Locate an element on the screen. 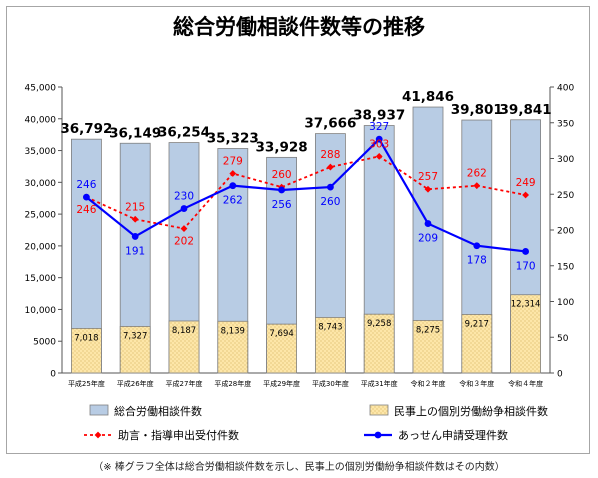 The height and width of the screenshot is (478, 598). left-tick-label: 40,000 is located at coordinates (41, 120).